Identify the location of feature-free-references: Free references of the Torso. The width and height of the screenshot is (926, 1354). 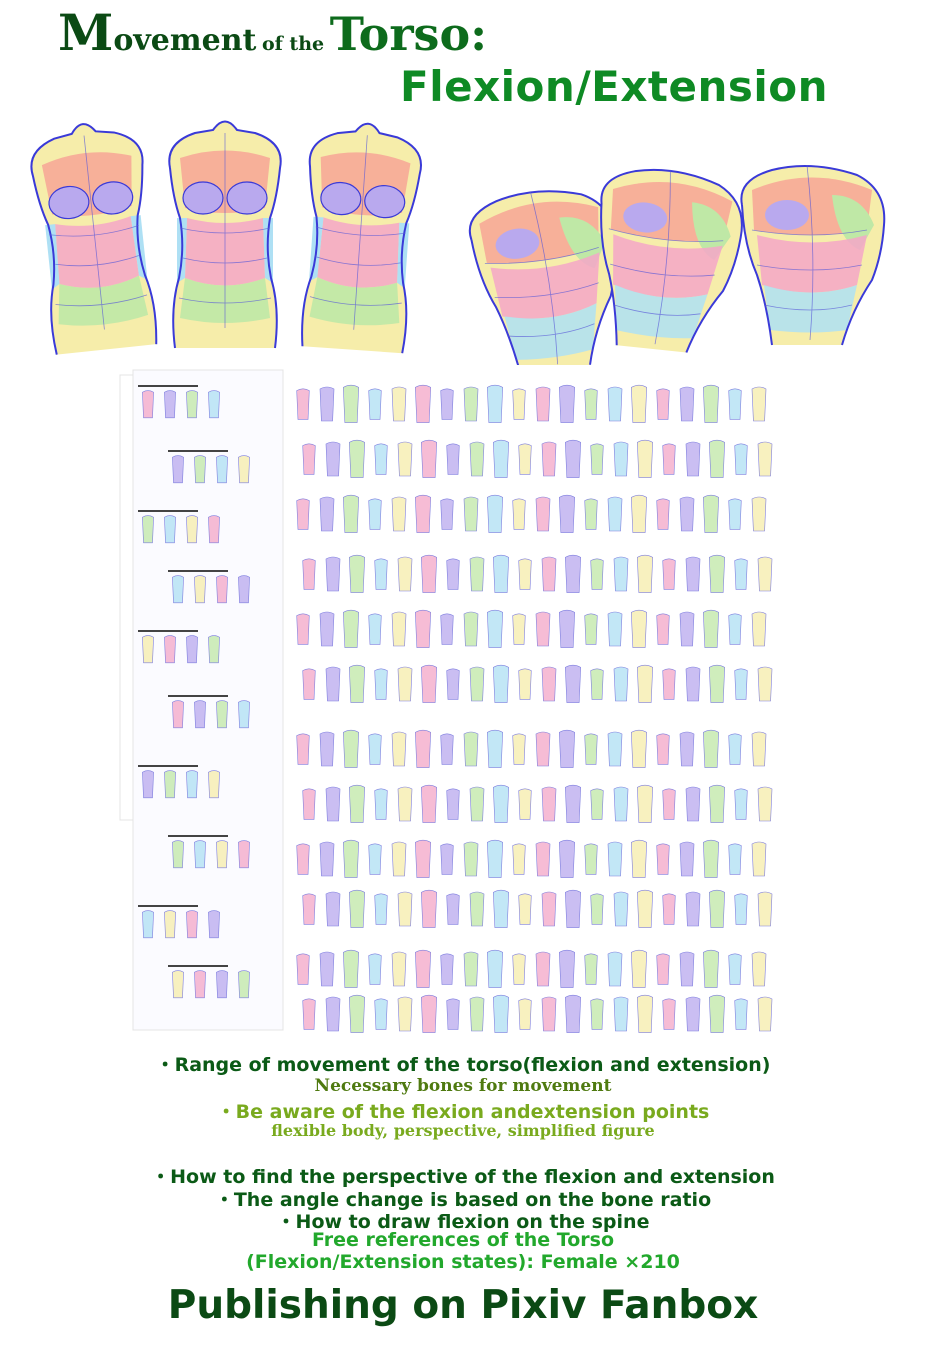
(463, 1240).